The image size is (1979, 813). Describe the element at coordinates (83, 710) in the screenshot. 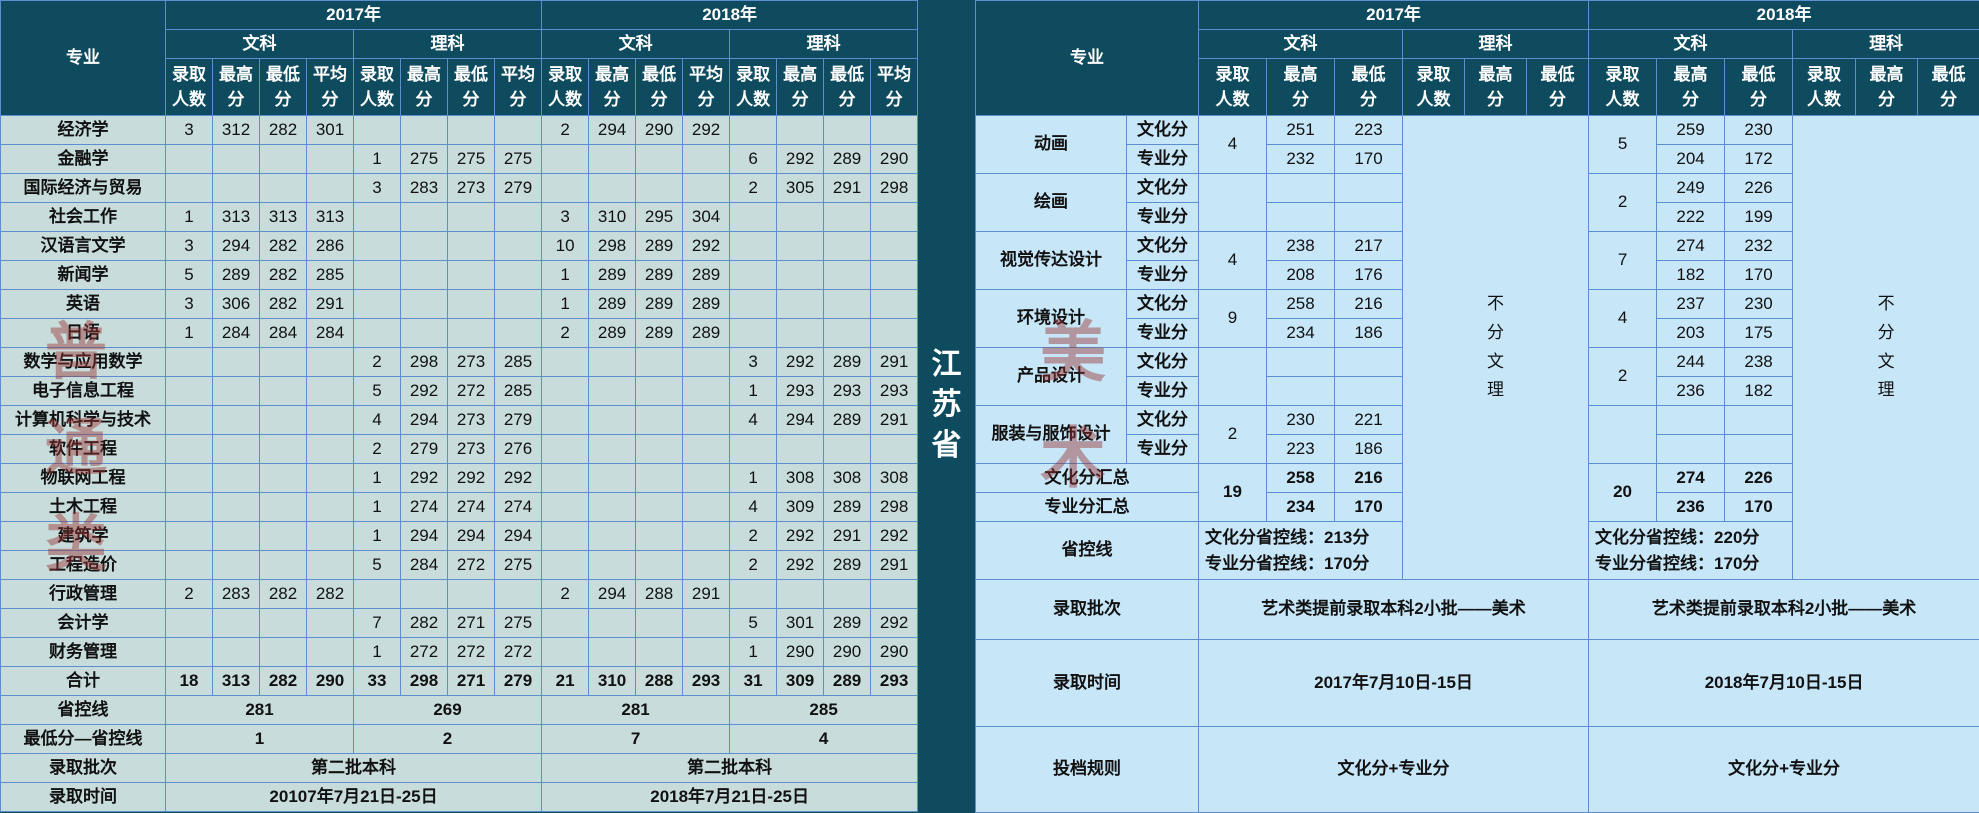

I see `control-line-label: 省控线` at that location.